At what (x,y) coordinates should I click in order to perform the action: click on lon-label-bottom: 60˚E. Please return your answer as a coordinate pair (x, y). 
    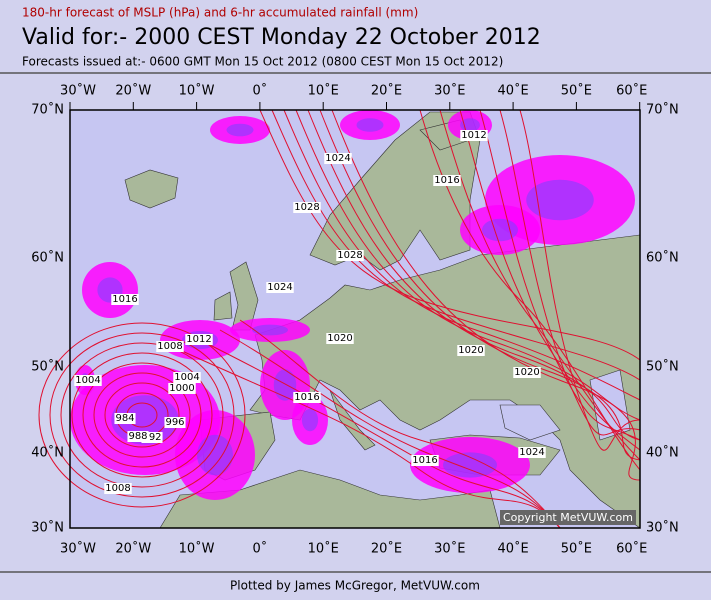
    Looking at the image, I should click on (631, 549).